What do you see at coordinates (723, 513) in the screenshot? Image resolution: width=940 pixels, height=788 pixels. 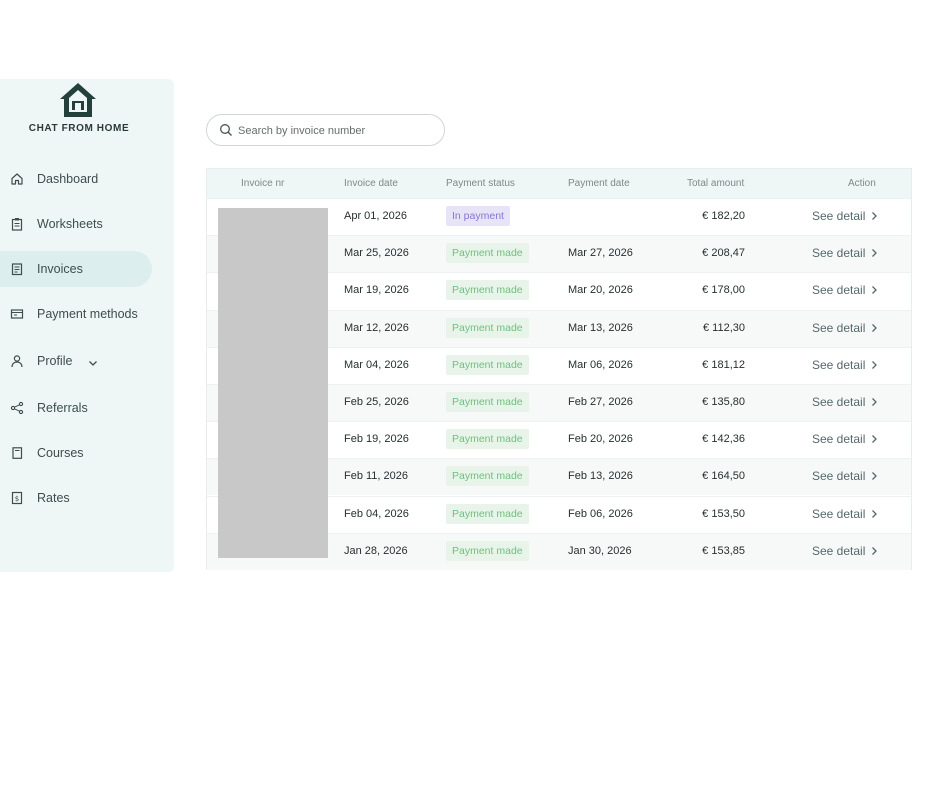 I see `total-amount-cell: € 153,50` at bounding box center [723, 513].